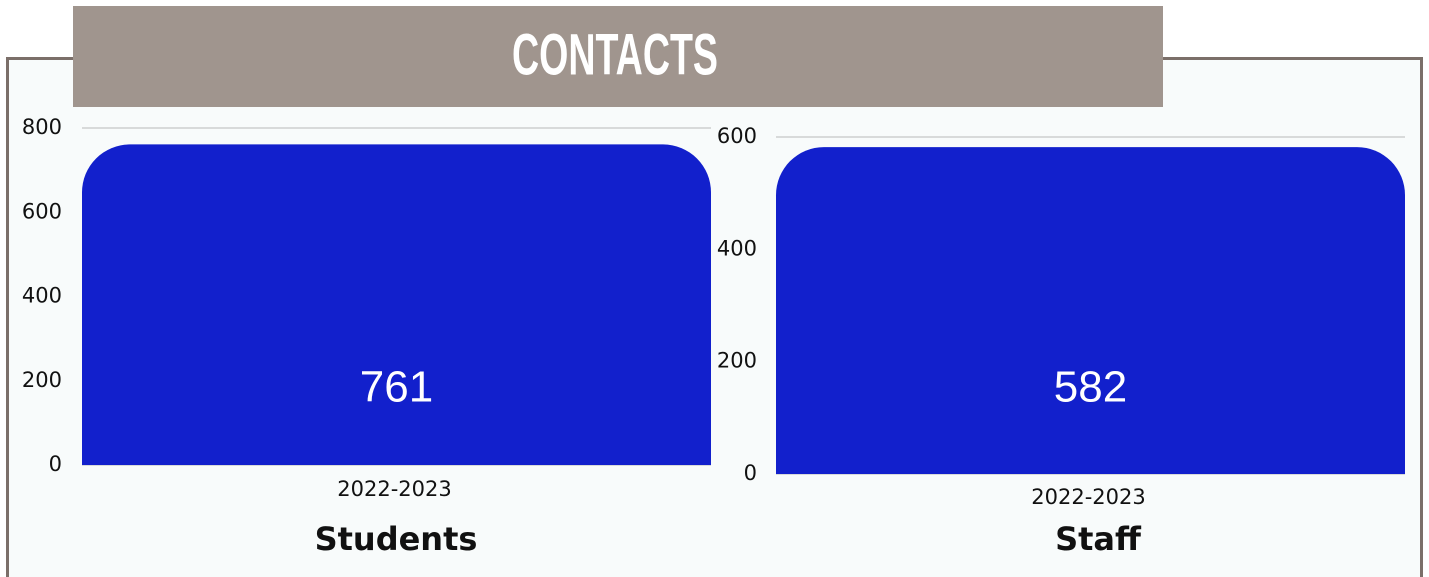  What do you see at coordinates (615, 54) in the screenshot?
I see `header-title: CONTACTS` at bounding box center [615, 54].